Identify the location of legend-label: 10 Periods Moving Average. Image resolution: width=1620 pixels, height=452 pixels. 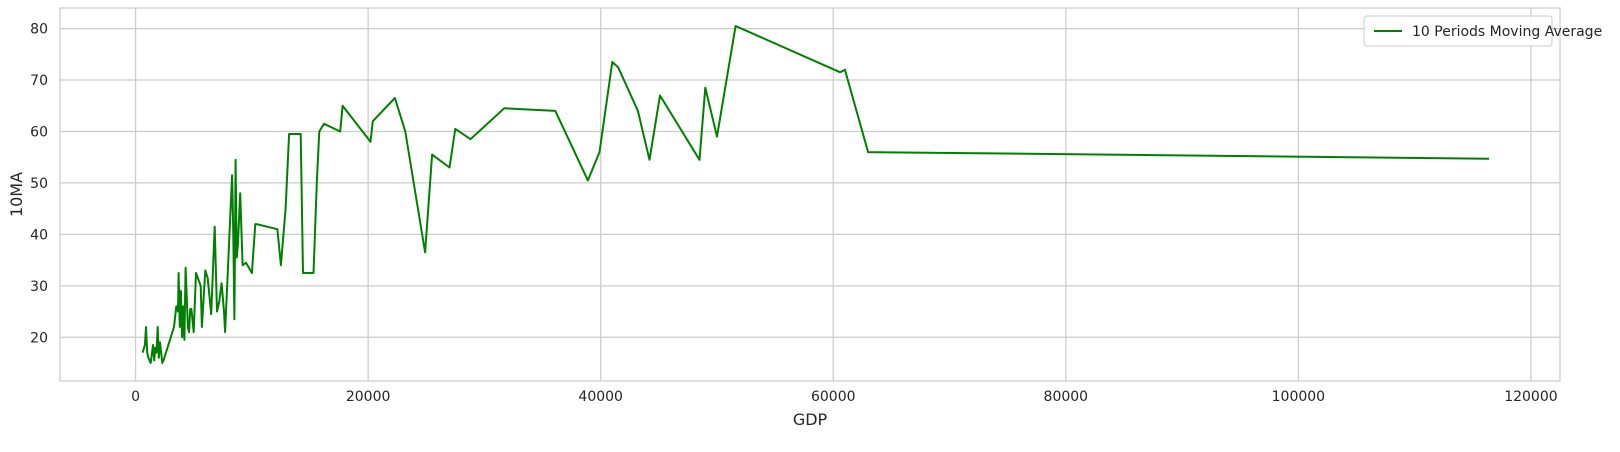
(1507, 32).